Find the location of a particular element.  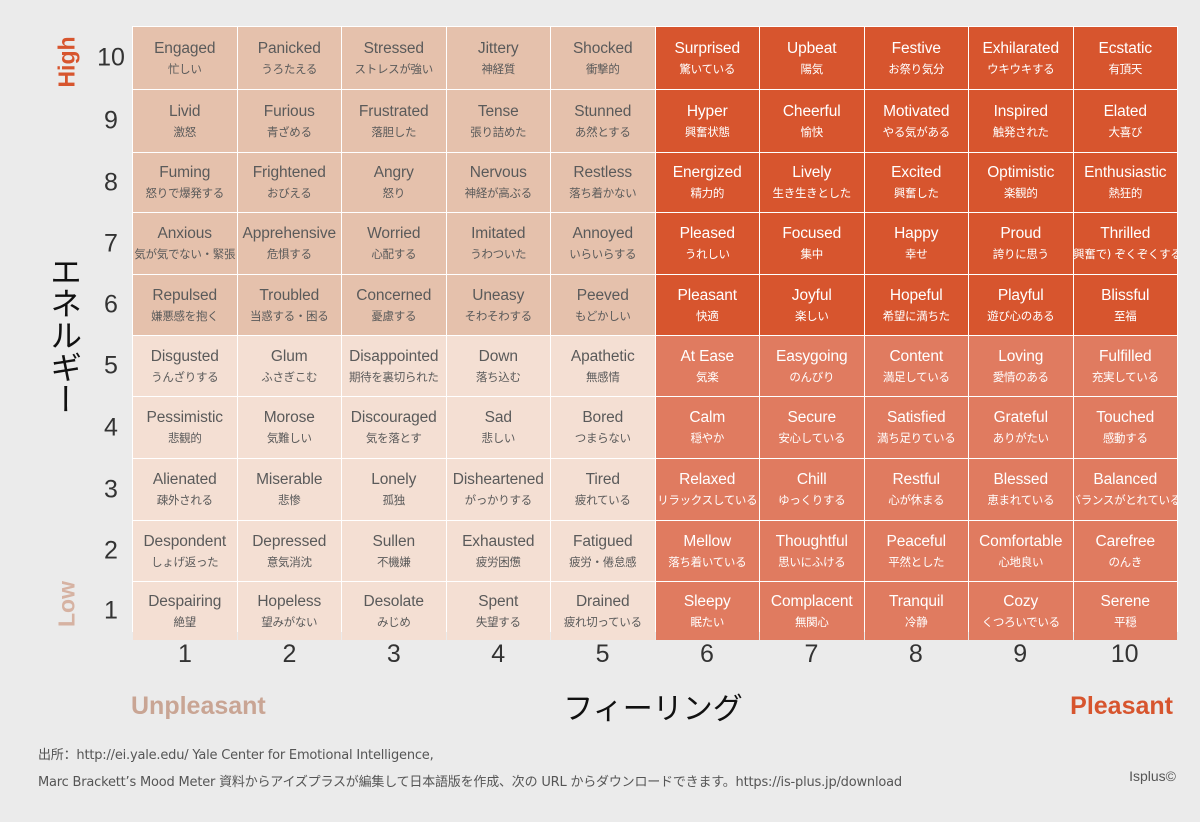

mood-cell: Playful 遊び心のある is located at coordinates (1021, 305).